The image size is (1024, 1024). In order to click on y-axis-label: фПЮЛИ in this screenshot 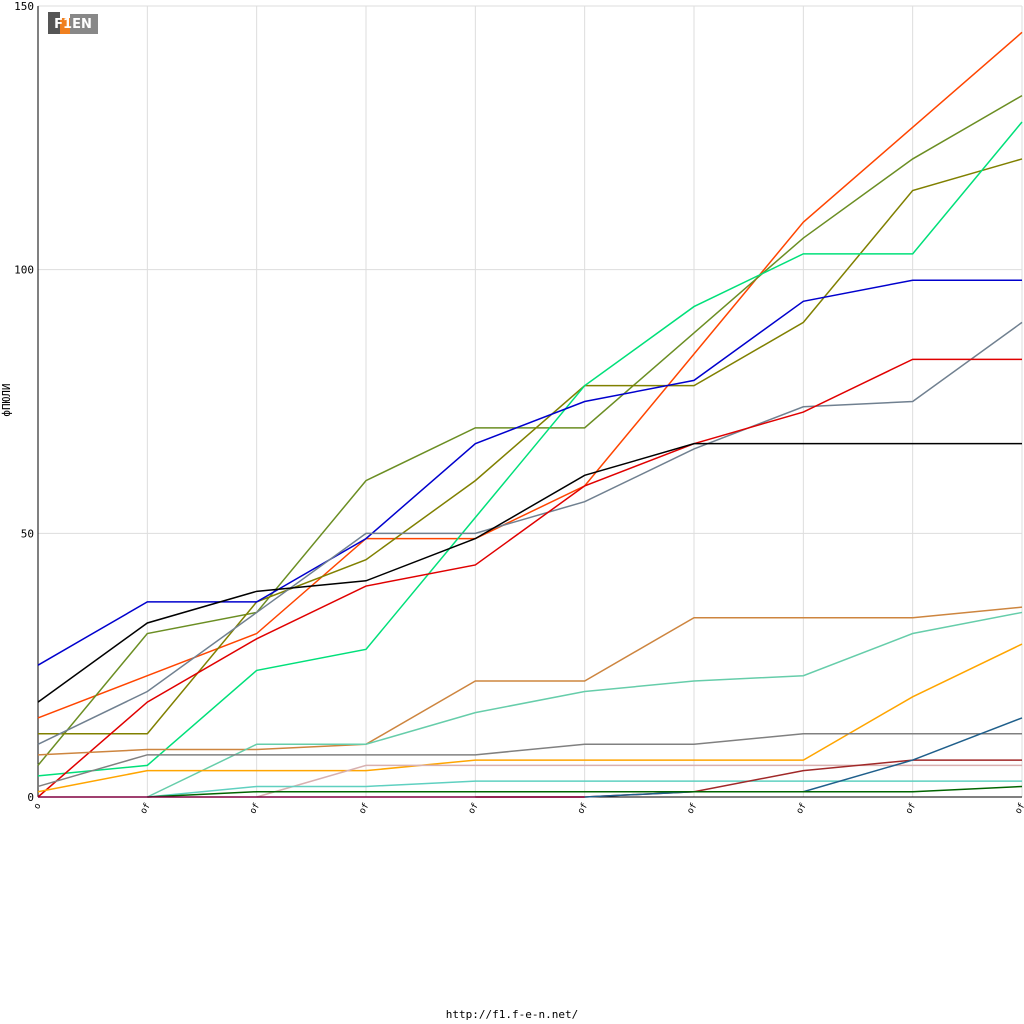, I will do `click(6, 399)`.